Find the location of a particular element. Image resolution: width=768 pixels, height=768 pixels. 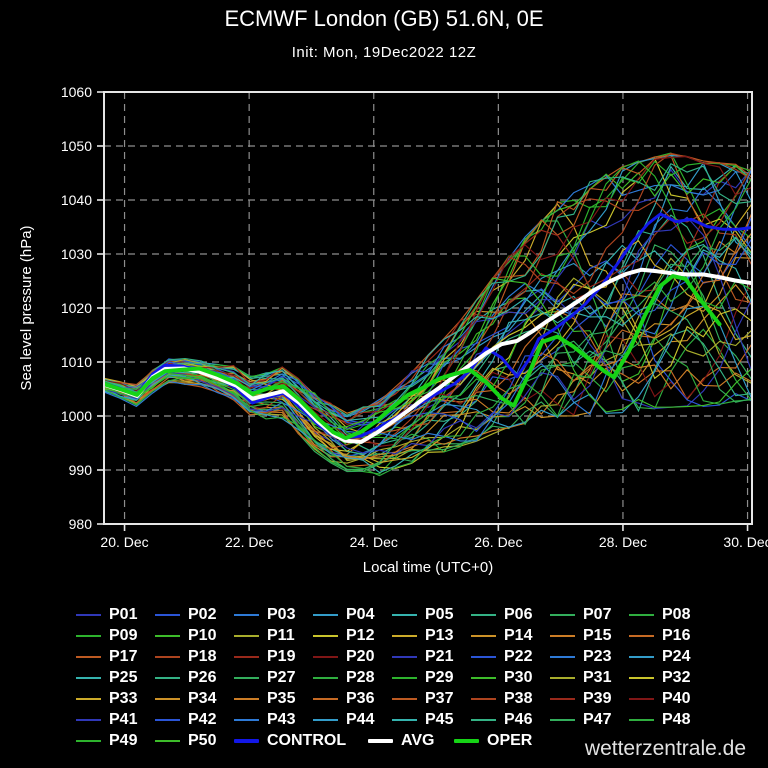

legend-row: P17 P18 P19 P20 P21 P22 P23 P24 is located at coordinates (406, 656).